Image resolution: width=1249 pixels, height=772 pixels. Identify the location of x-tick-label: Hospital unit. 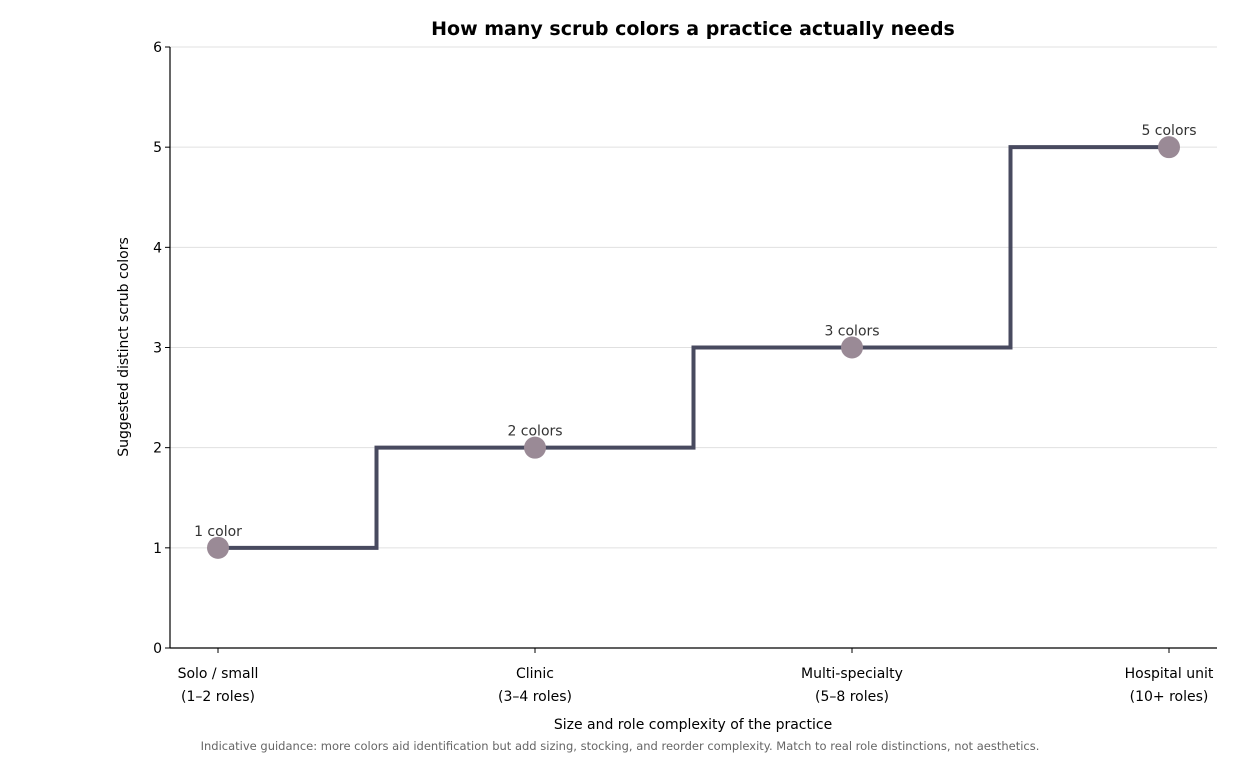
(1169, 674).